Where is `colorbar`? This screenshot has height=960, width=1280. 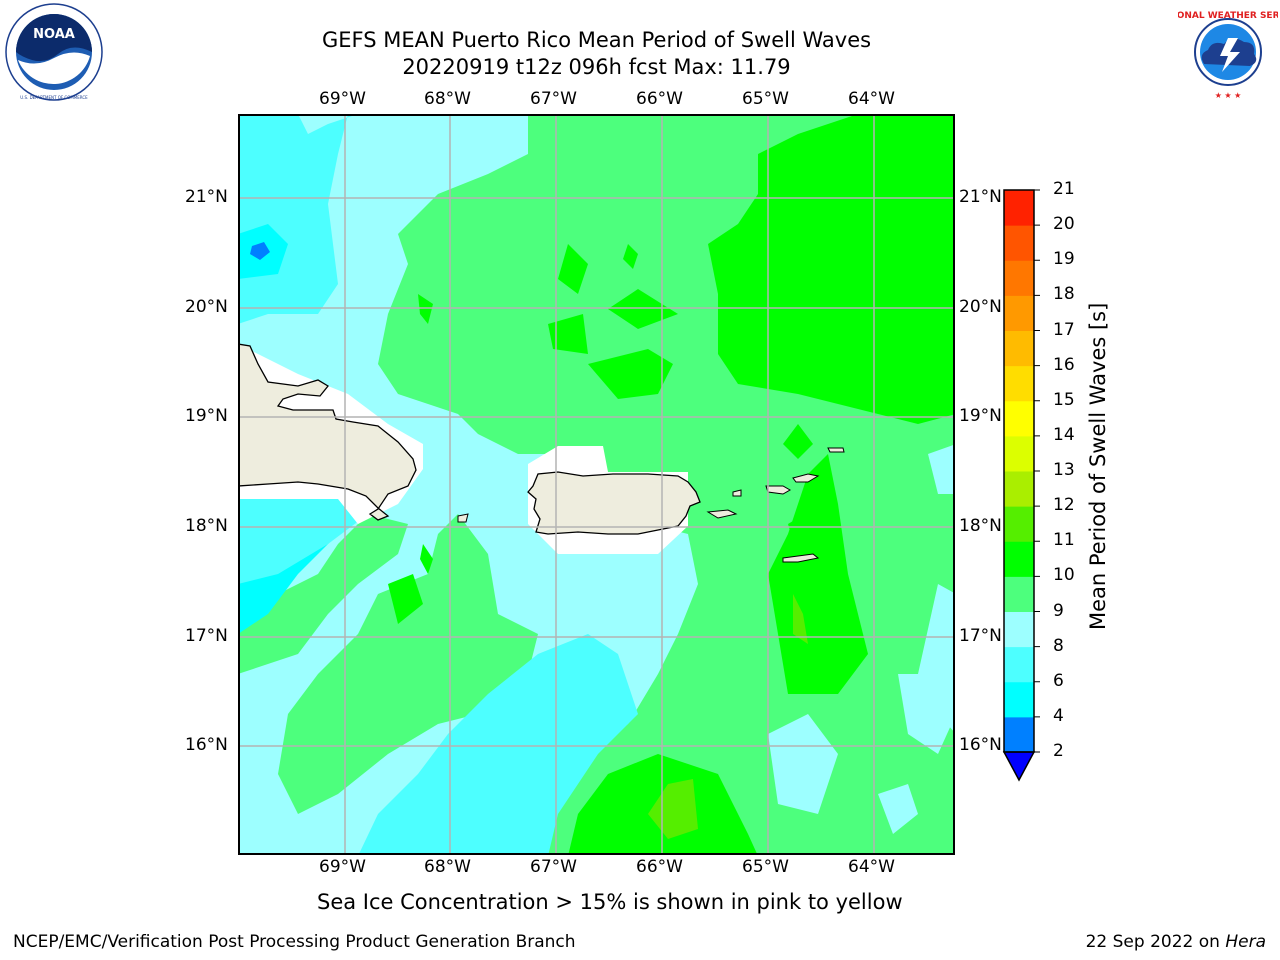
colorbar is located at coordinates (1020, 486).